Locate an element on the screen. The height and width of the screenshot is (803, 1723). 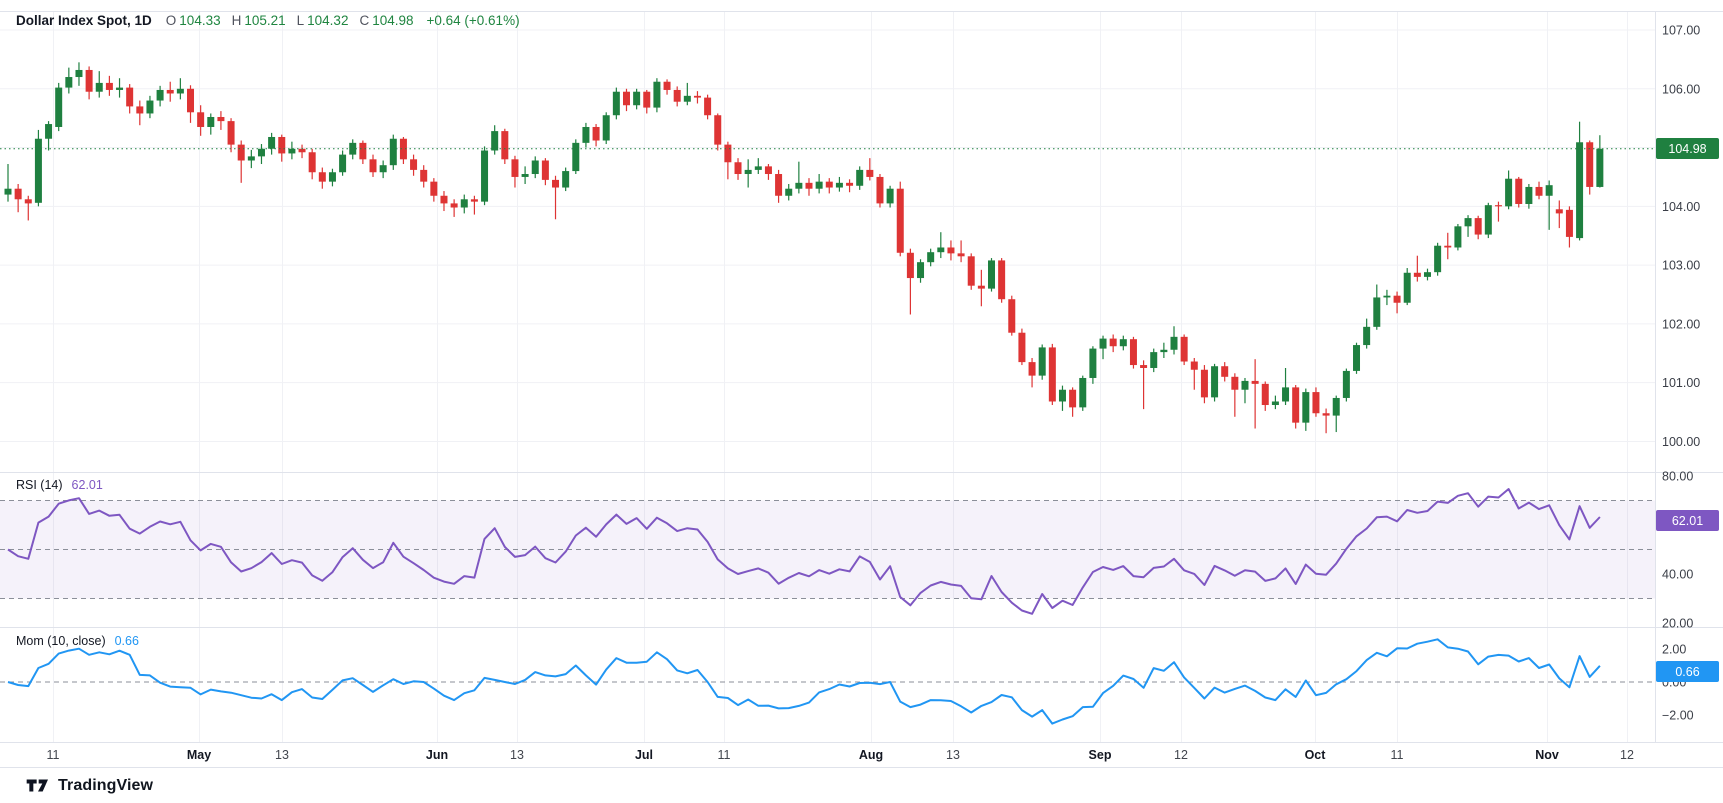
rsi-line is located at coordinates (804, 551).